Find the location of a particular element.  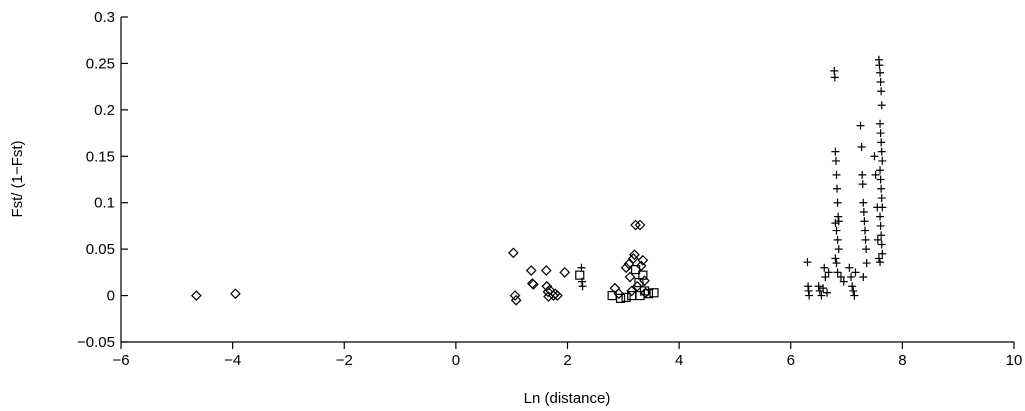

y-tick-label: −0.05 is located at coordinates (96, 342).